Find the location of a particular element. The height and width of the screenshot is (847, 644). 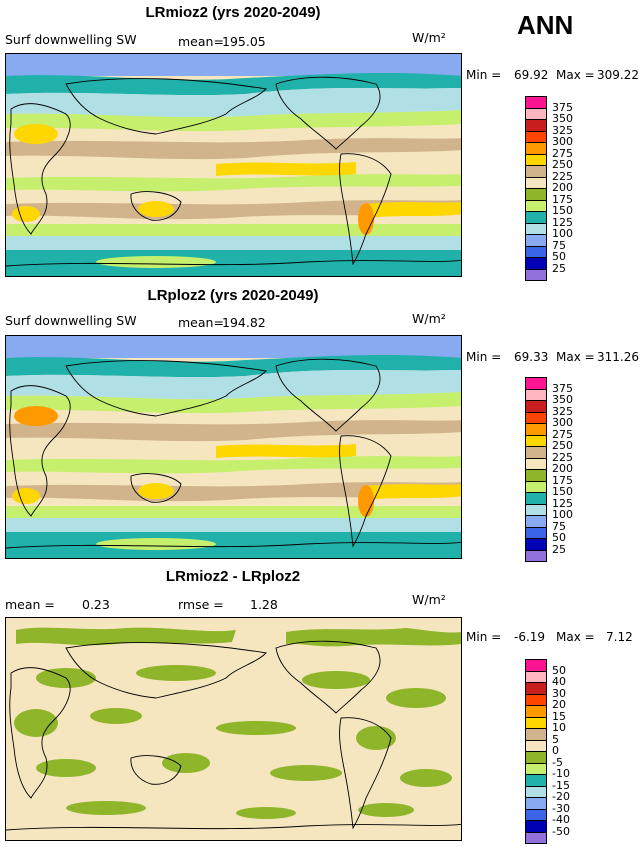

sahara-orange is located at coordinates (36, 416).